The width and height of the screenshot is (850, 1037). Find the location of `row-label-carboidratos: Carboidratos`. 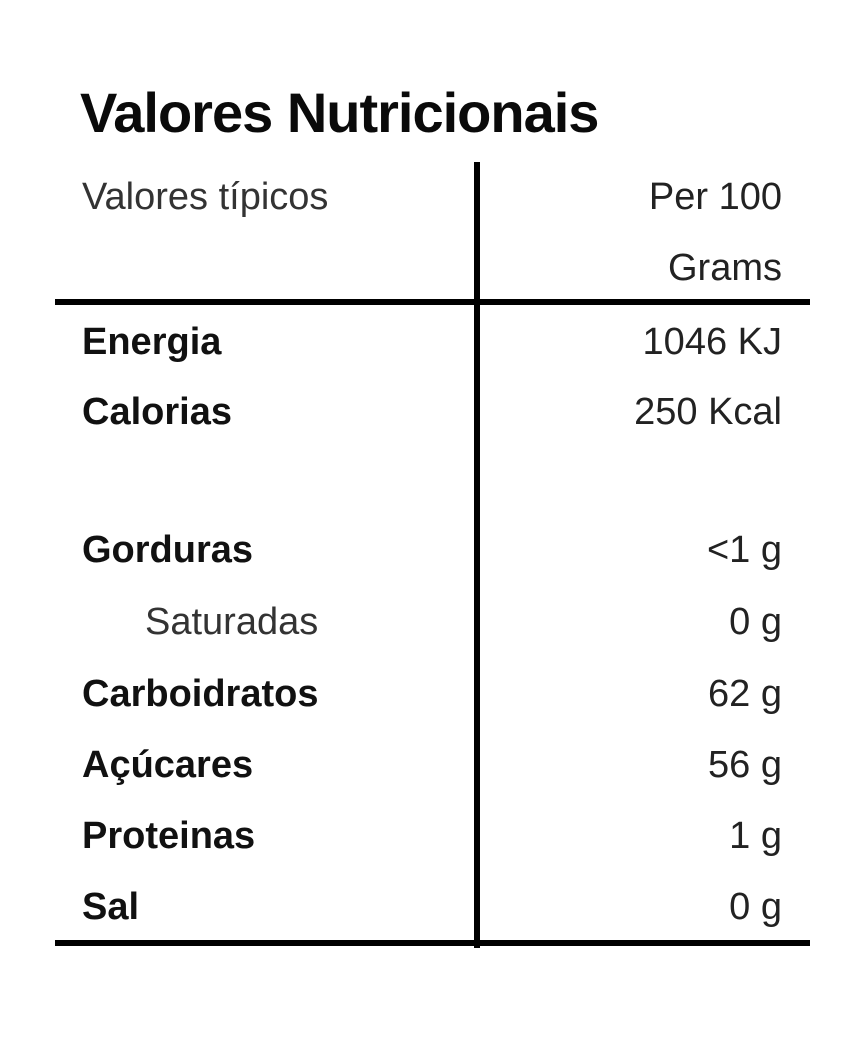

row-label-carboidratos: Carboidratos is located at coordinates (200, 694).